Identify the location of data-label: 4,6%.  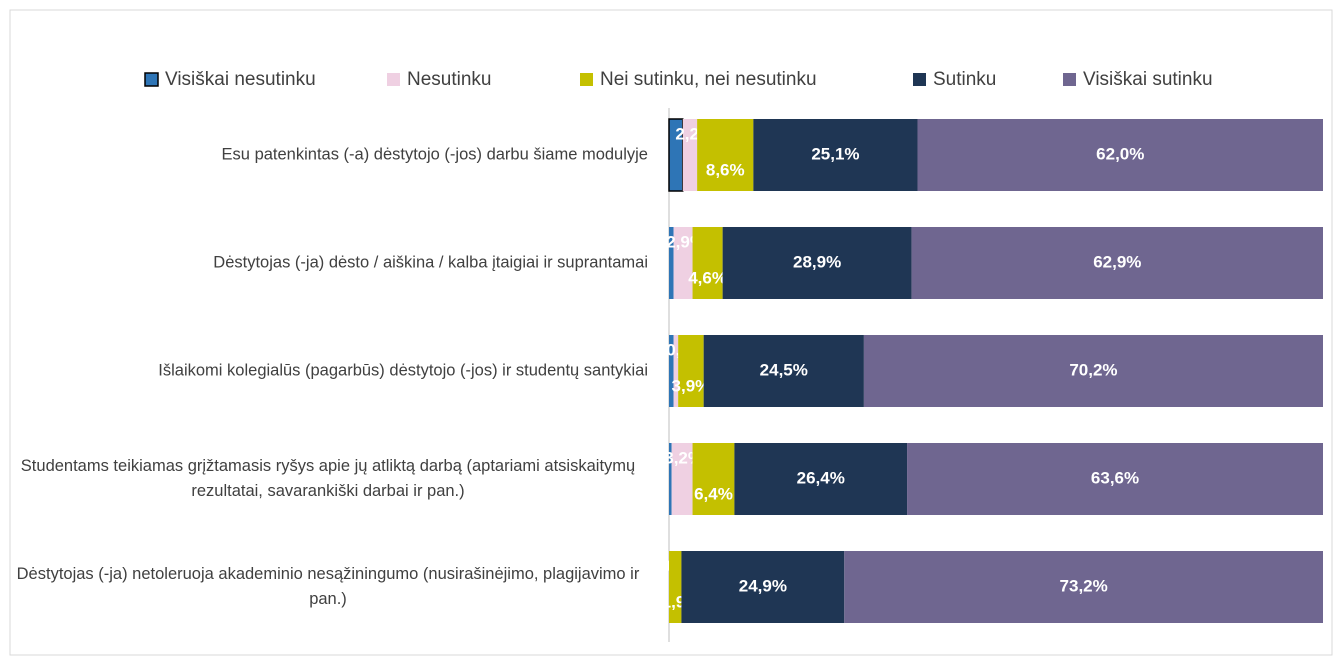
(707, 277).